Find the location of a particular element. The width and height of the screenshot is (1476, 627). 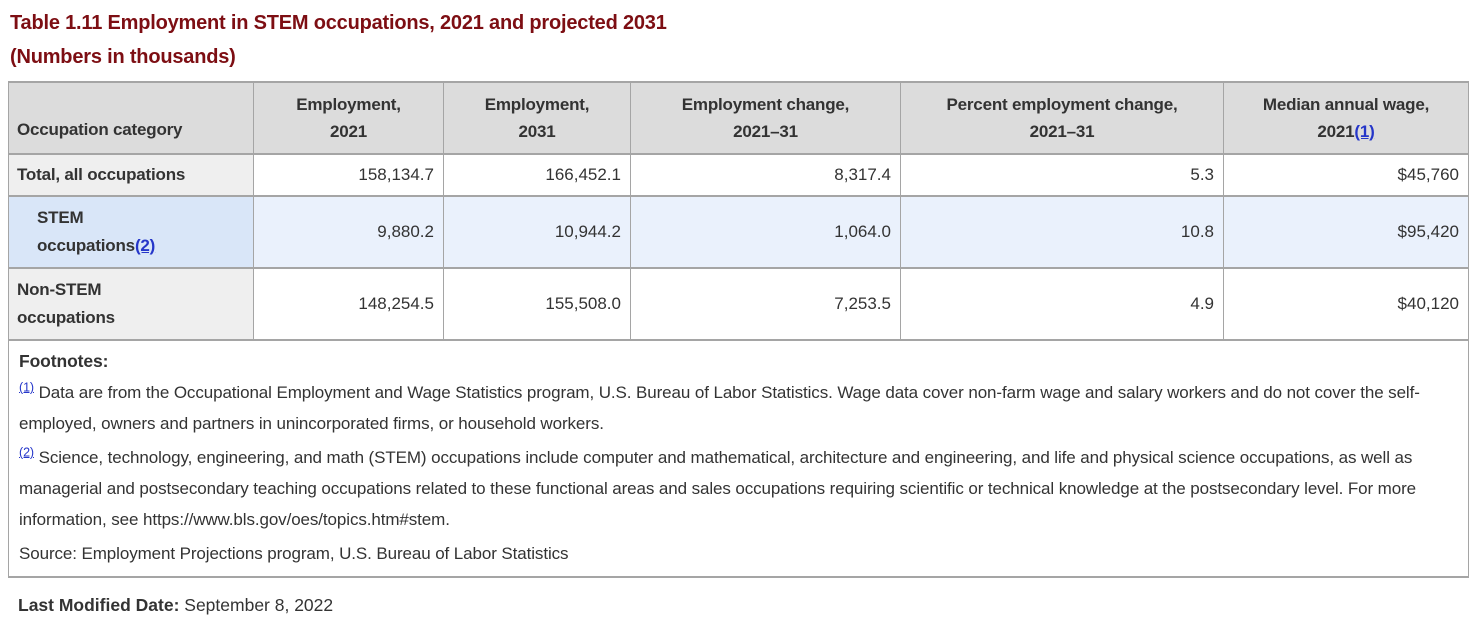

table-subtitle: (Numbers in thousands) is located at coordinates (123, 57).